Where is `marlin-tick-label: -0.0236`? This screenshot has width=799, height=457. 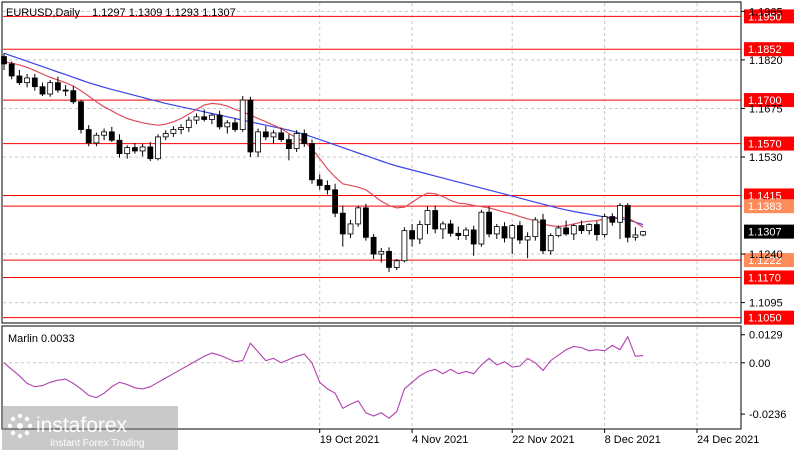 marlin-tick-label: -0.0236 is located at coordinates (767, 415).